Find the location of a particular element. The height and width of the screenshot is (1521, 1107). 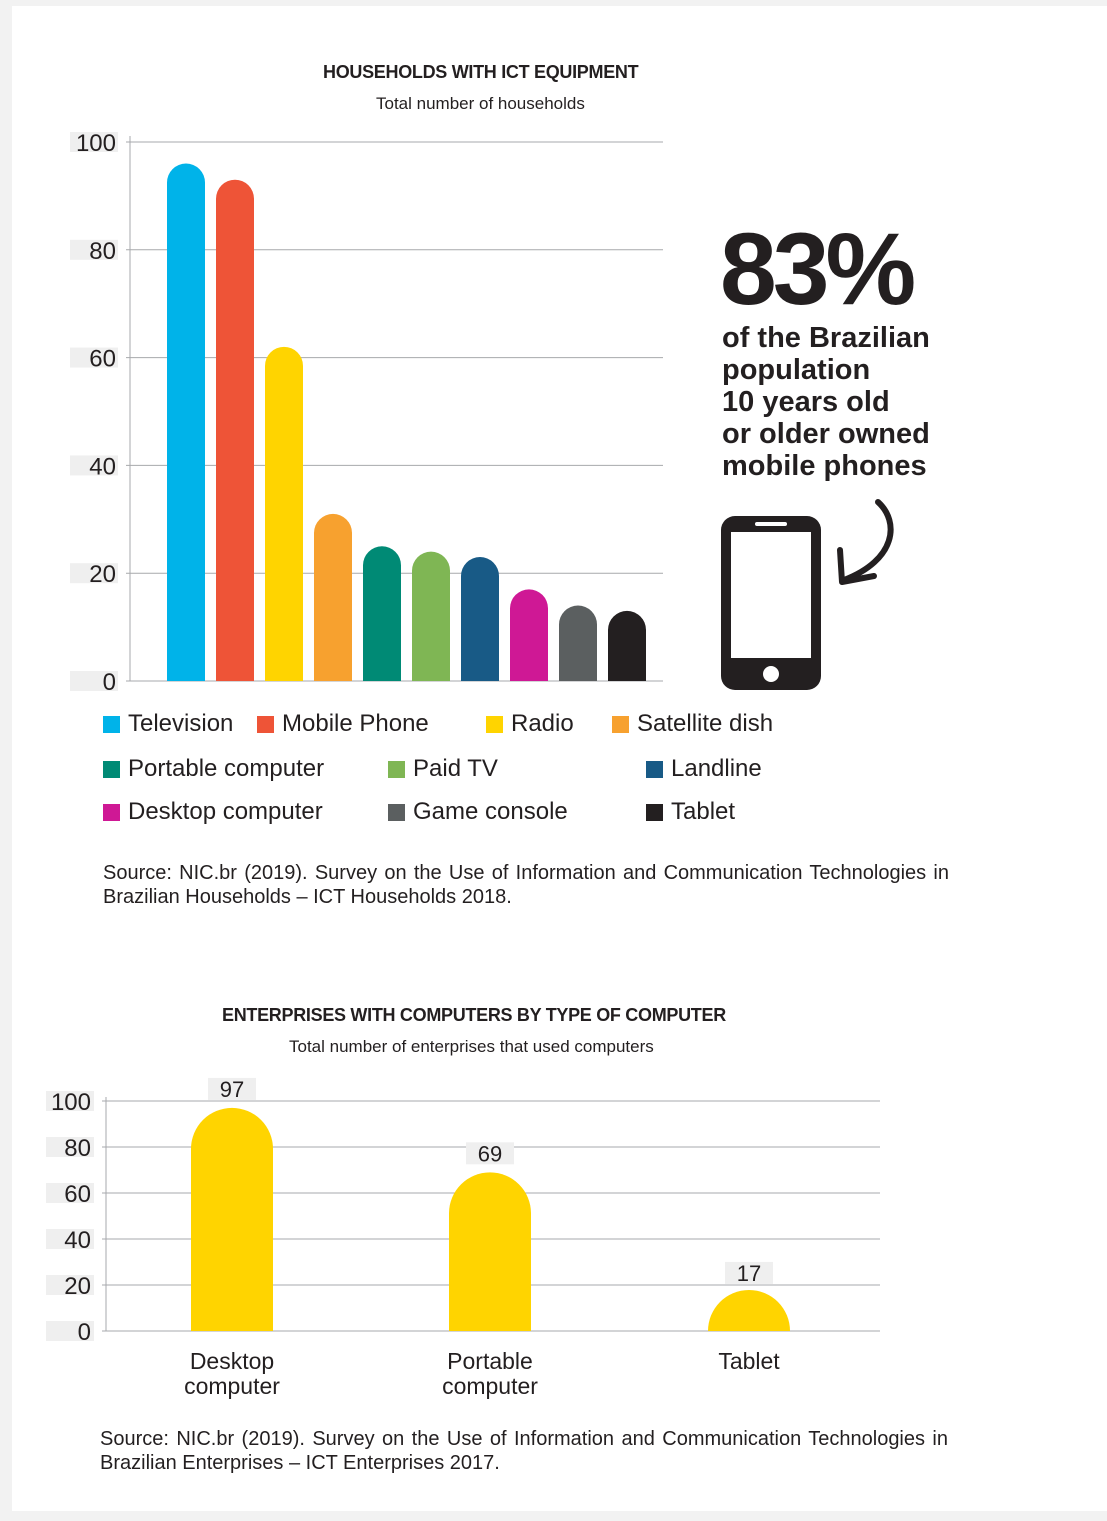

callout-percent: 83% is located at coordinates (818, 269).